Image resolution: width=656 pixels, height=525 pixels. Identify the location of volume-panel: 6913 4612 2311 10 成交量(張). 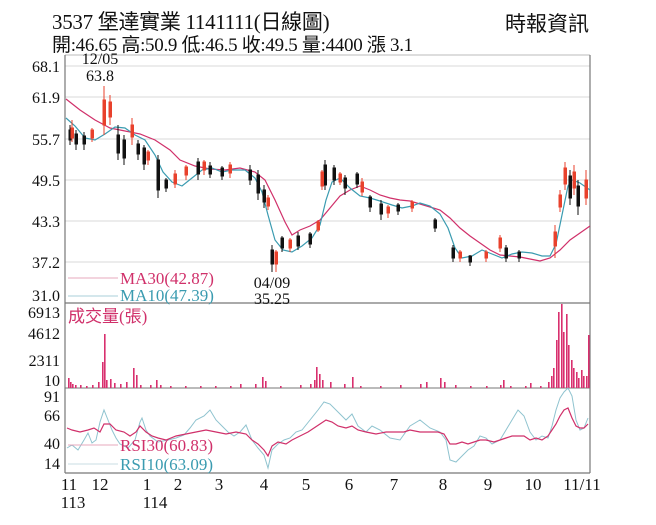
(309, 347).